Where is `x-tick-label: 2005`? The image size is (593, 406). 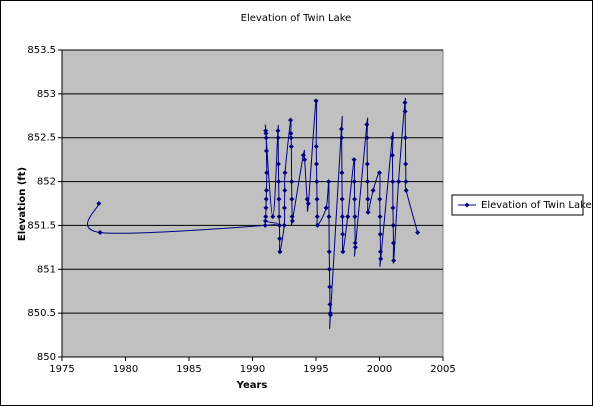 x-tick-label: 2005 is located at coordinates (442, 369).